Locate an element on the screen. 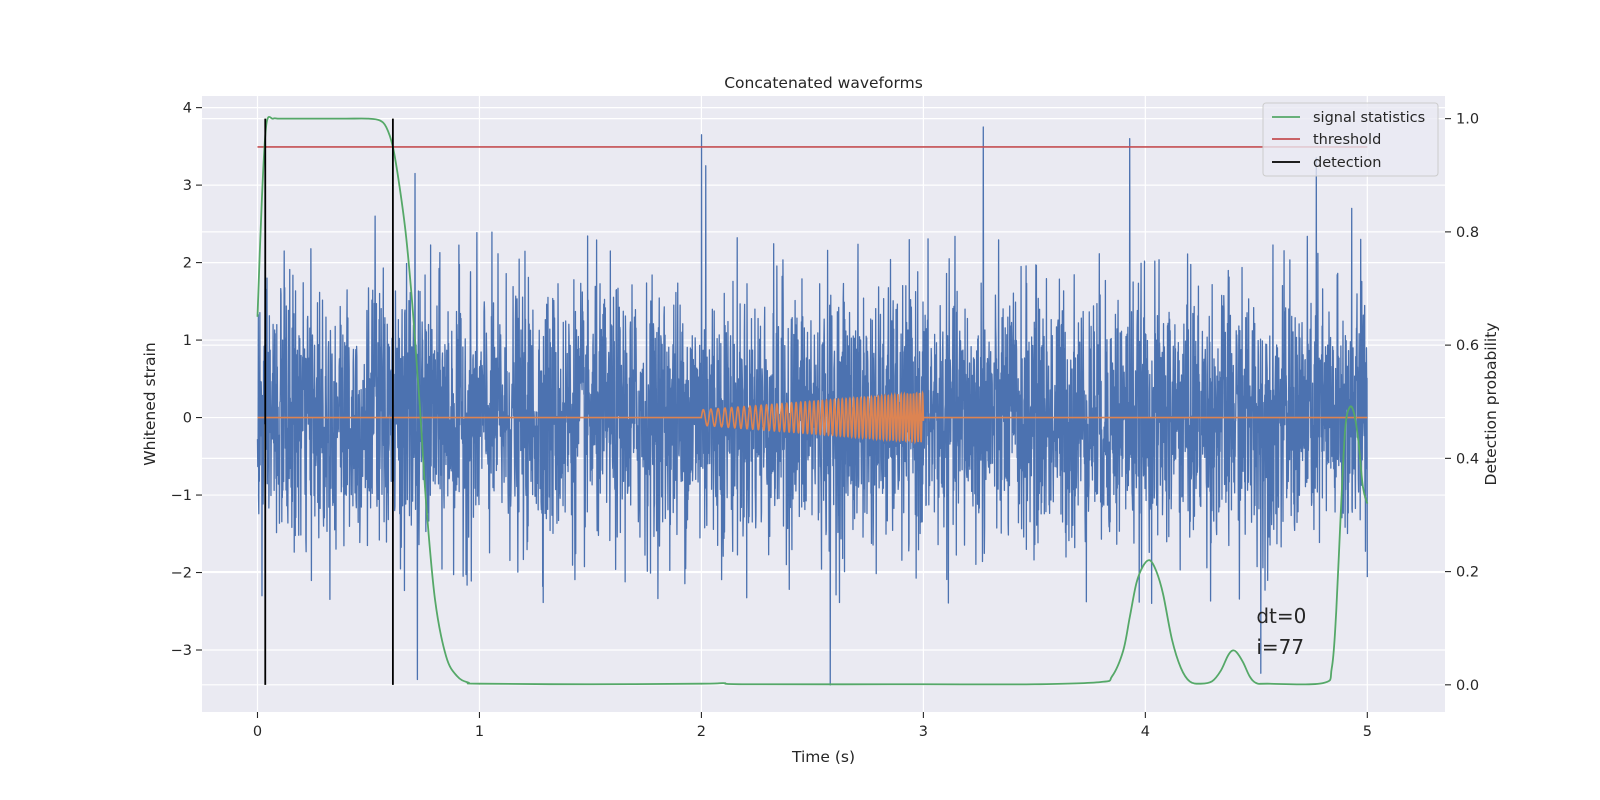 The height and width of the screenshot is (800, 1600). y-tick-label: 2 is located at coordinates (187, 264).